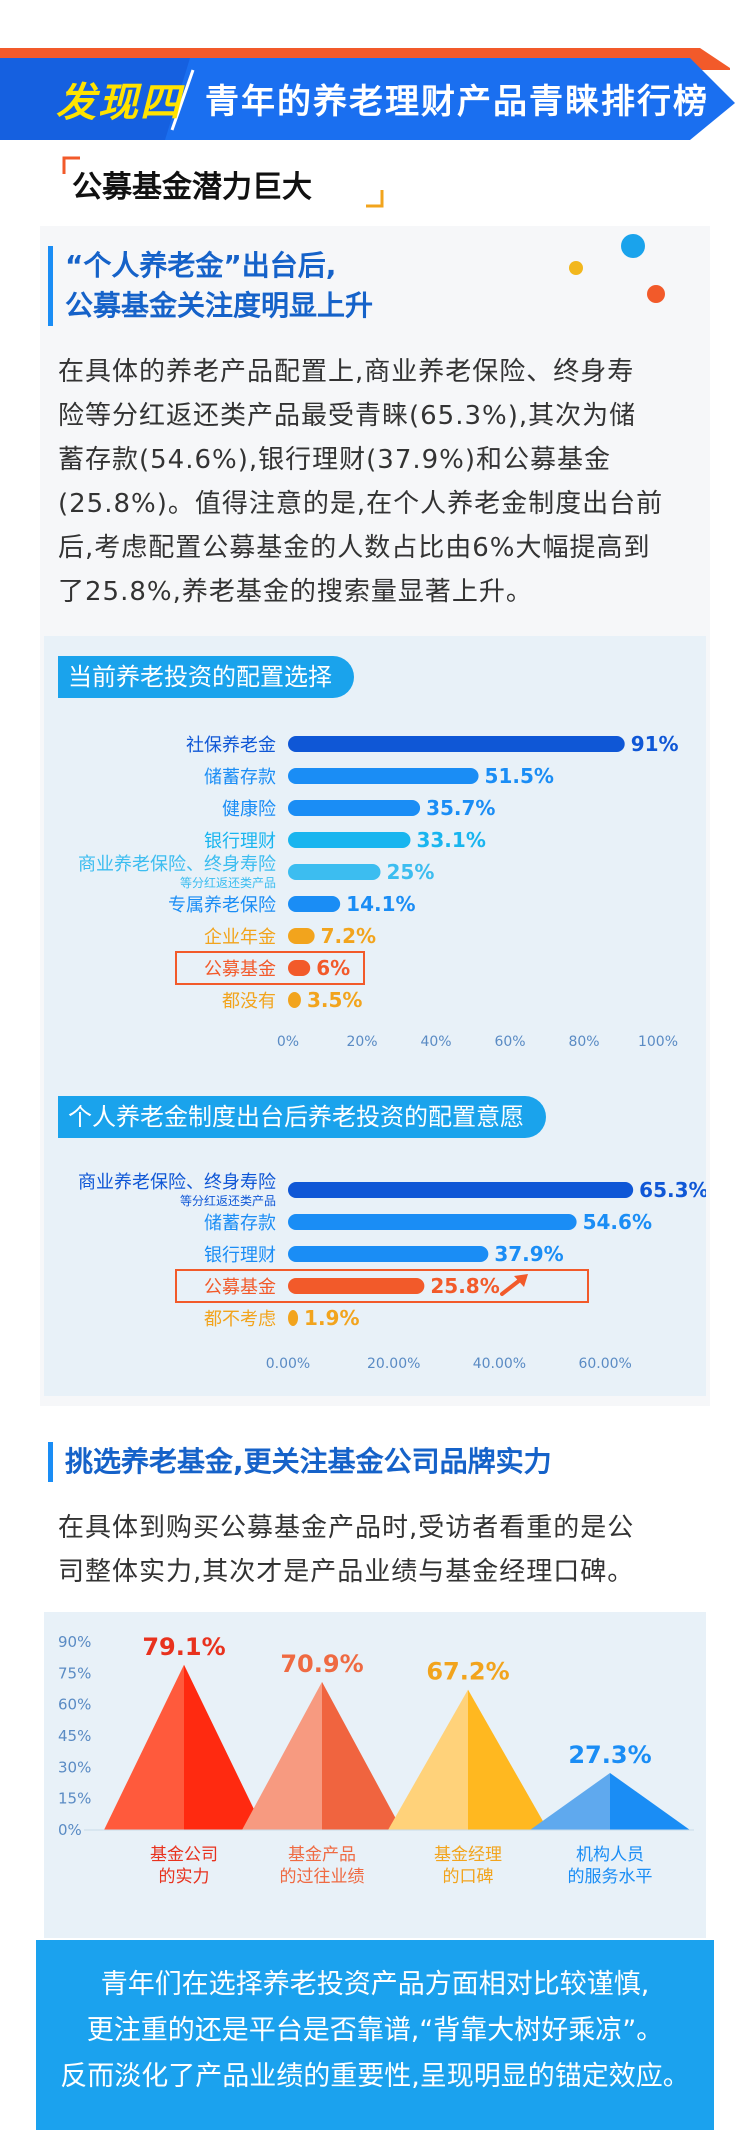 The height and width of the screenshot is (2140, 750). I want to click on header-banner, so click(367, 94).